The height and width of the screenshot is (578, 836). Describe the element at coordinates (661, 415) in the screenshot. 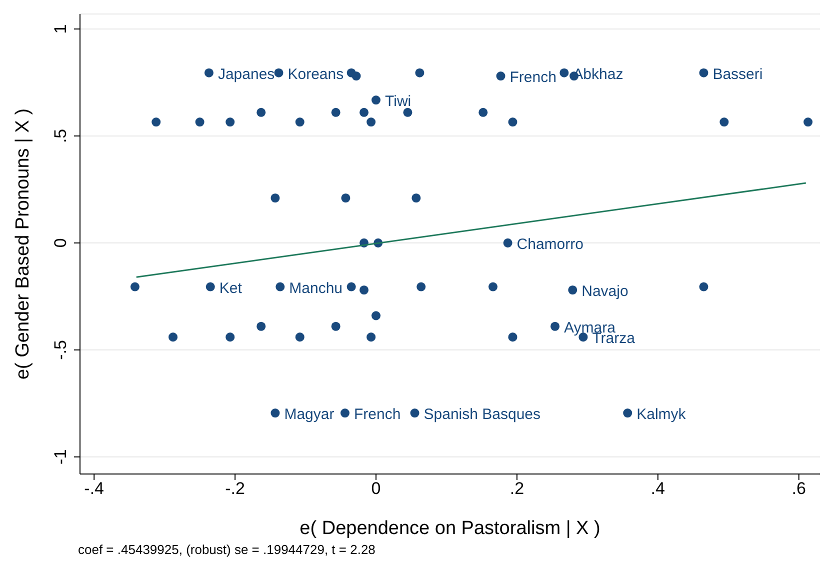

I see `annotation: Kalmyk` at that location.